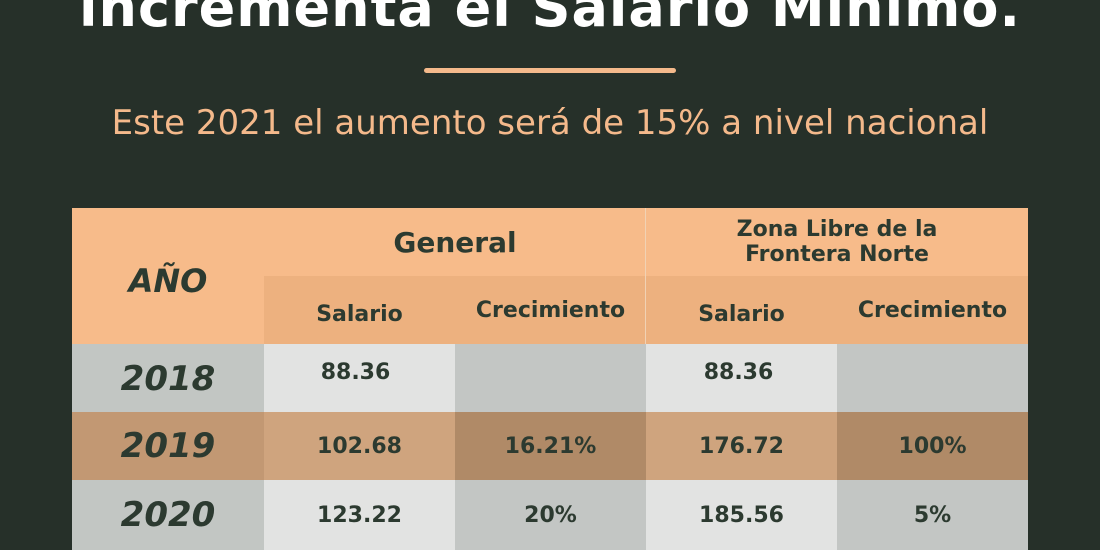  What do you see at coordinates (932, 378) in the screenshot?
I see `table-cell-zona-crec` at bounding box center [932, 378].